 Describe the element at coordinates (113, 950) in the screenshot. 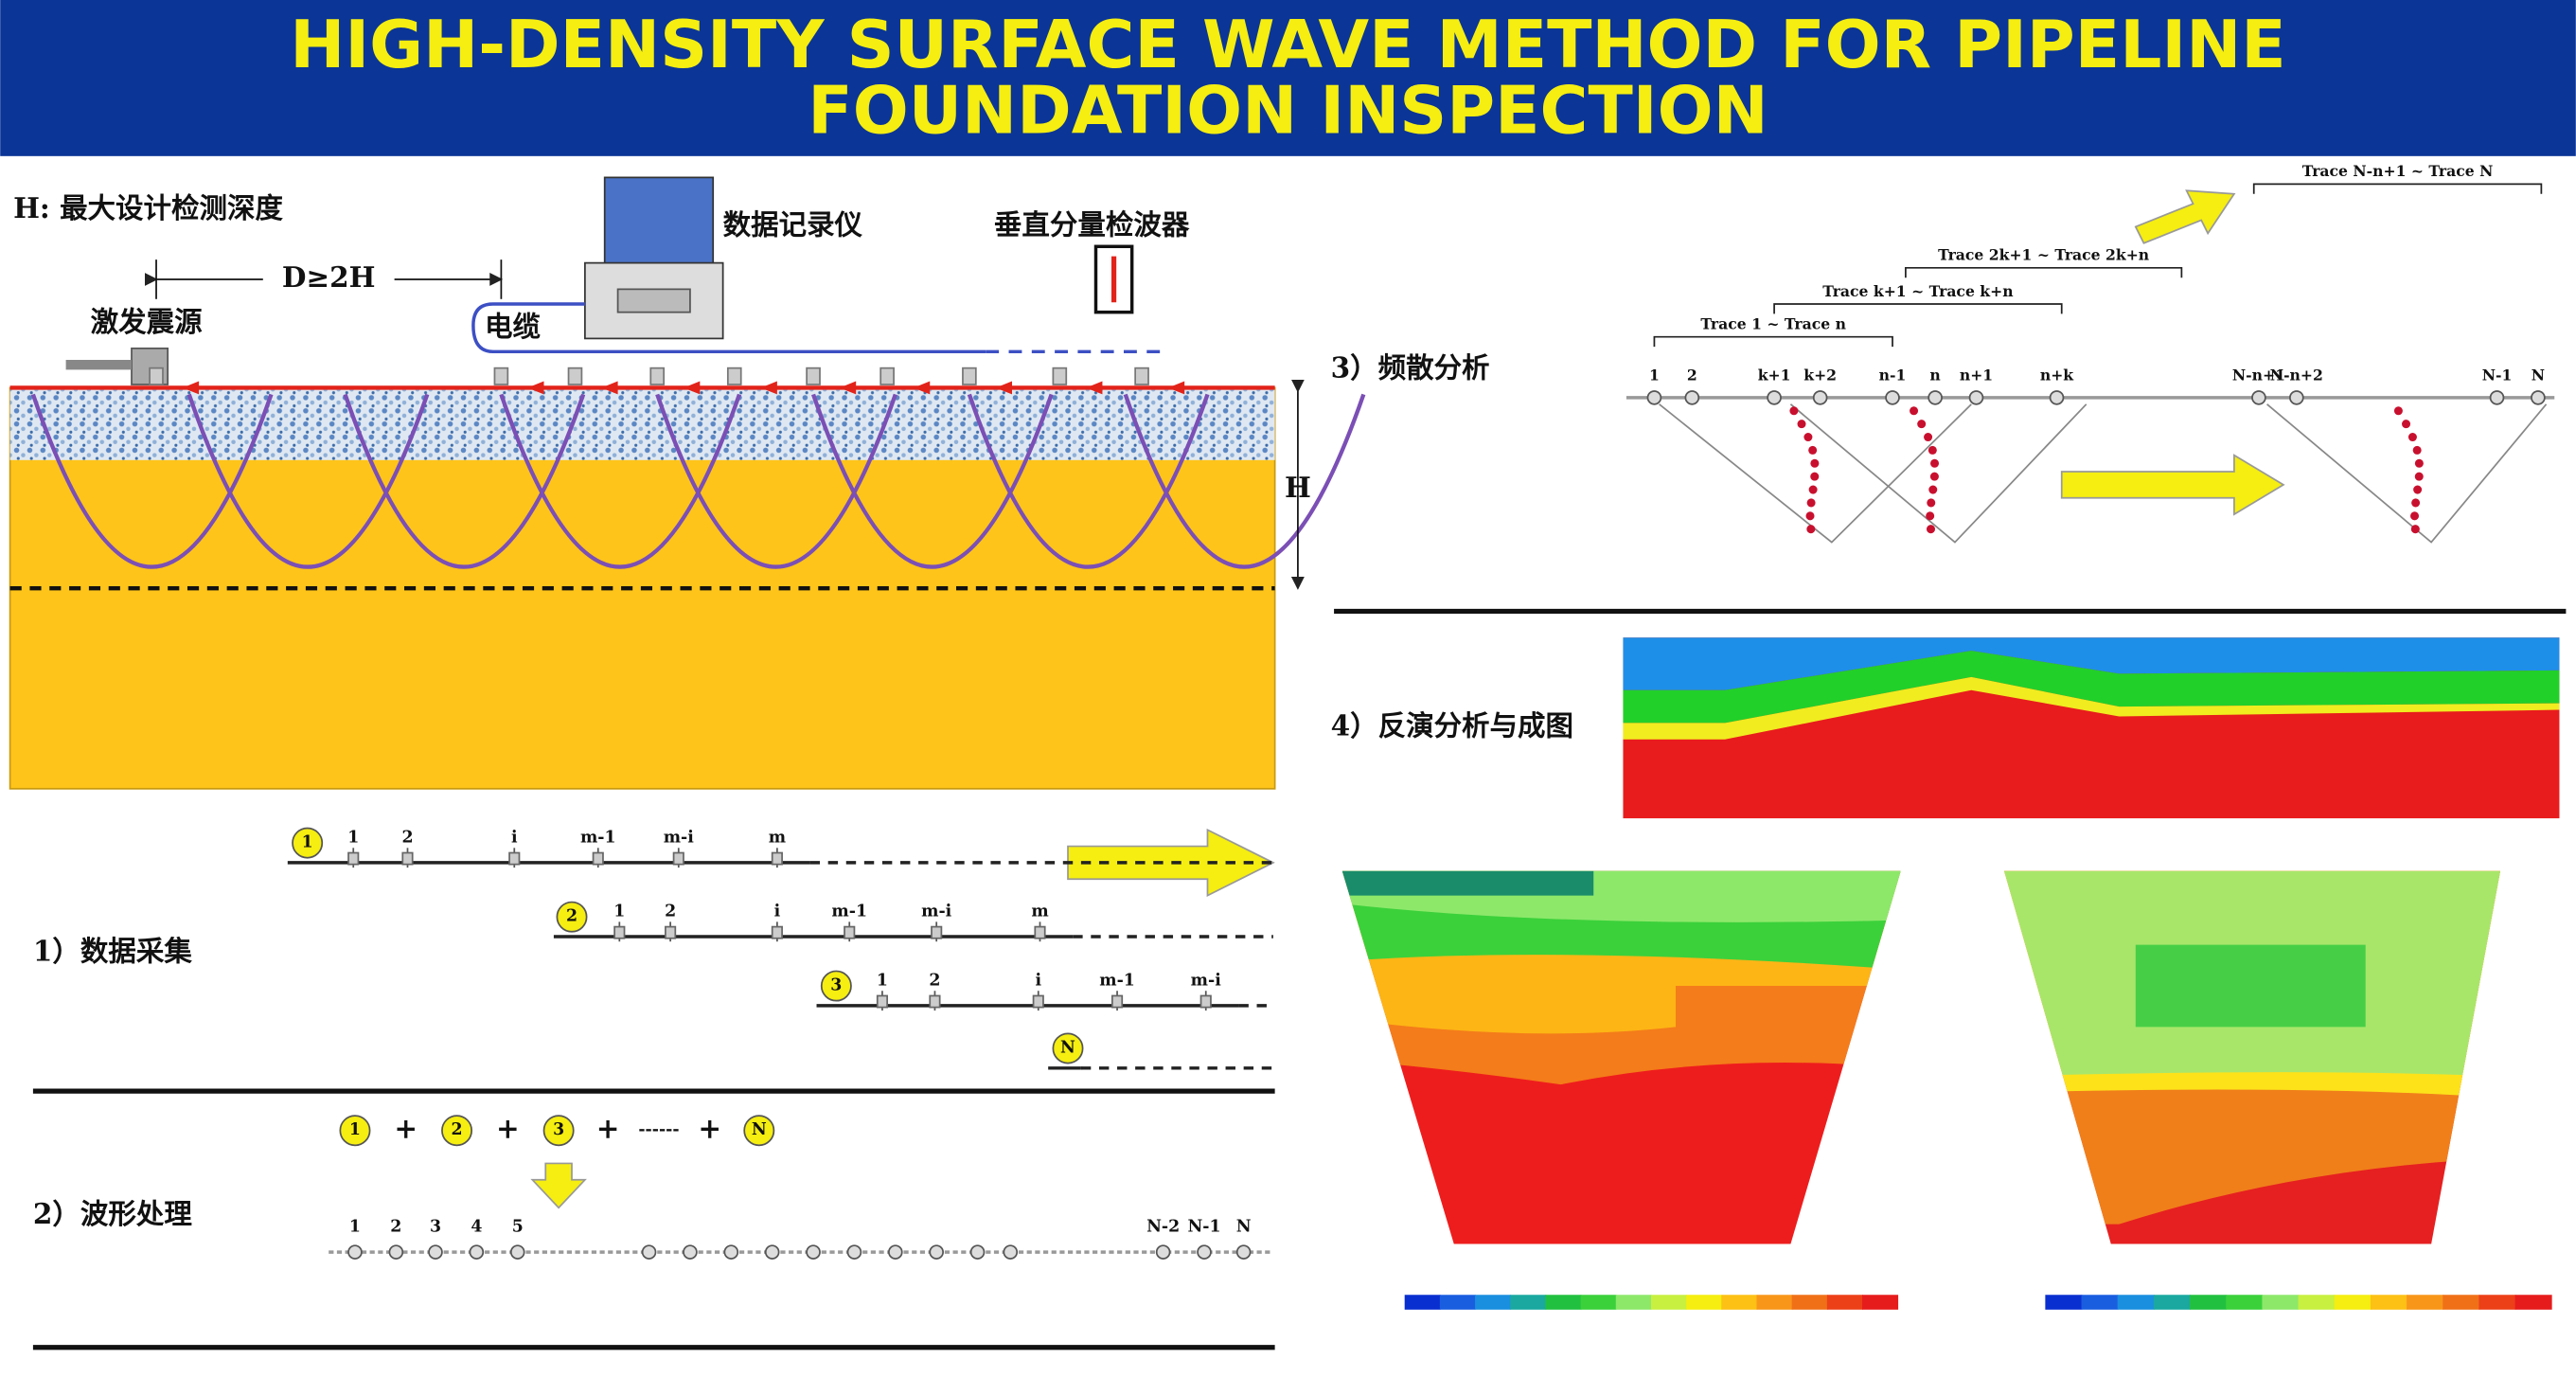

I see `step-label: 1）数据采集` at that location.